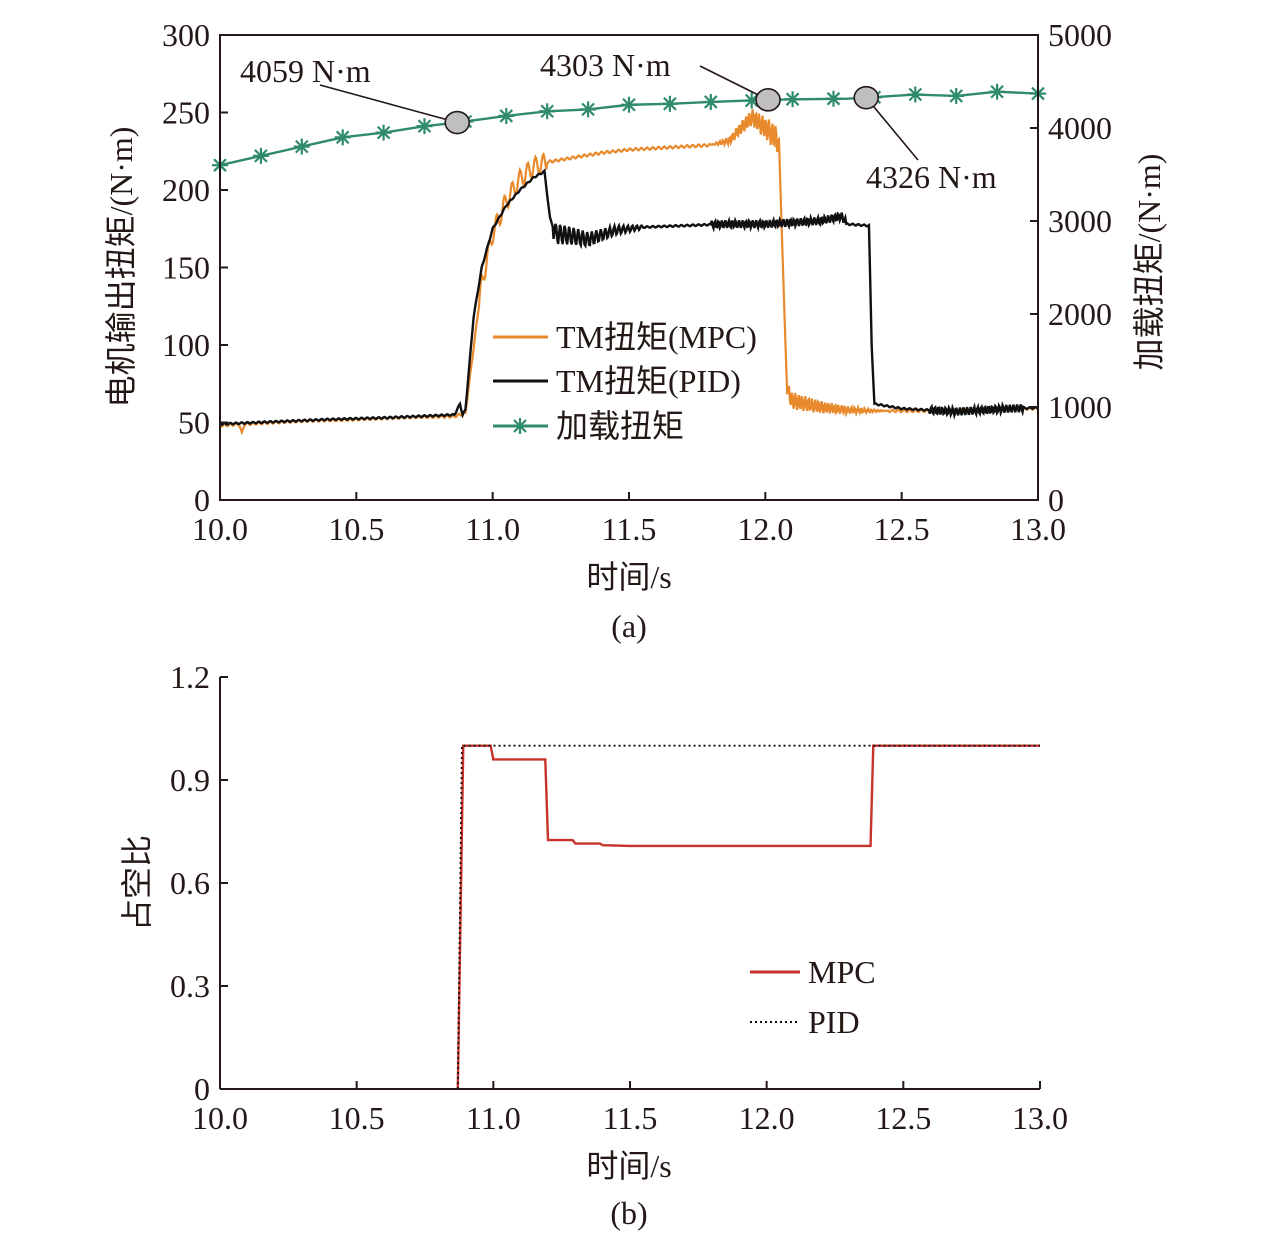 The width and height of the screenshot is (1276, 1243). I want to click on series-line-duty-pid, so click(748, 917).